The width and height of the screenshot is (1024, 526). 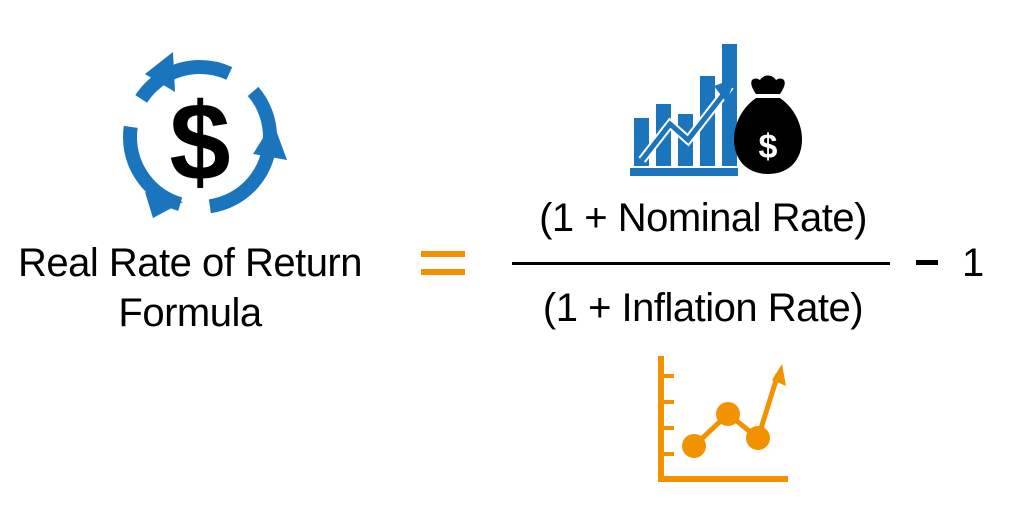 What do you see at coordinates (703, 218) in the screenshot?
I see `numerator: (1 + Nominal Rate)` at bounding box center [703, 218].